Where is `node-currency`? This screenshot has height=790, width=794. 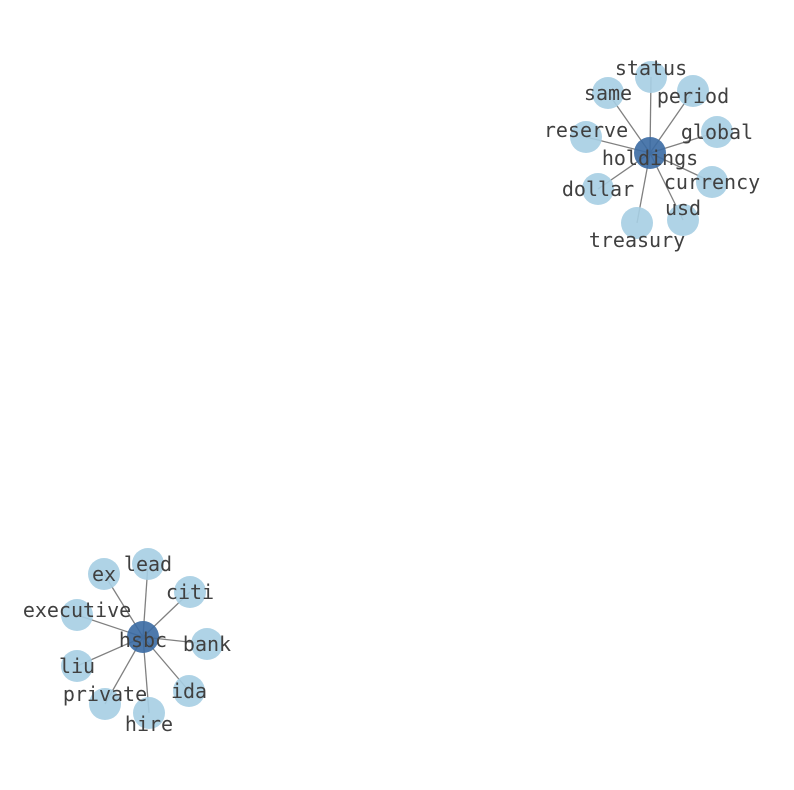
node-currency is located at coordinates (712, 182).